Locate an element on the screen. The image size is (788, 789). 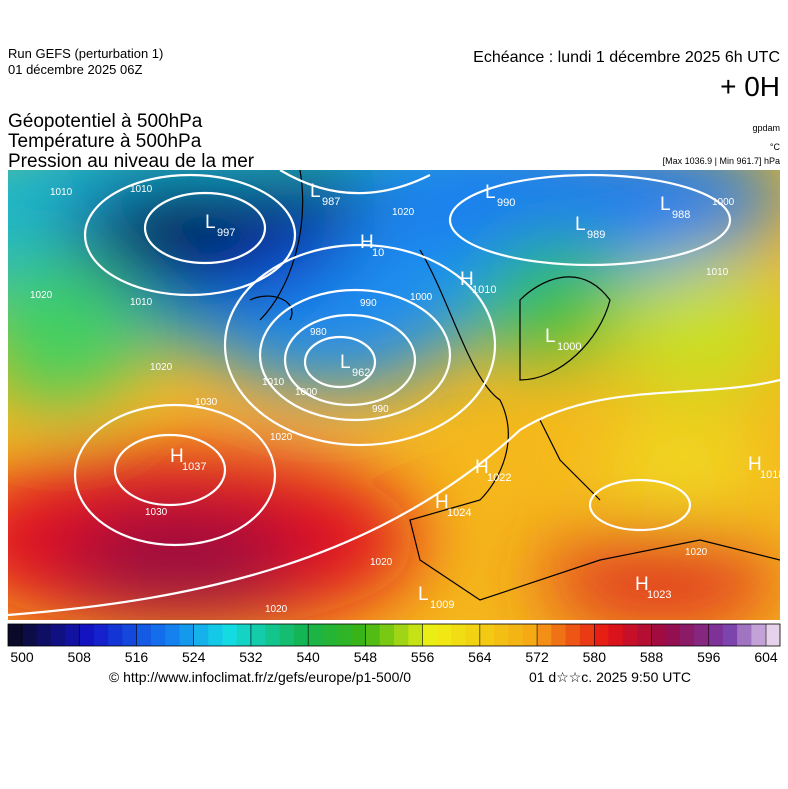
run-label: Run GEFS (perturbation 1) is located at coordinates (85, 53).